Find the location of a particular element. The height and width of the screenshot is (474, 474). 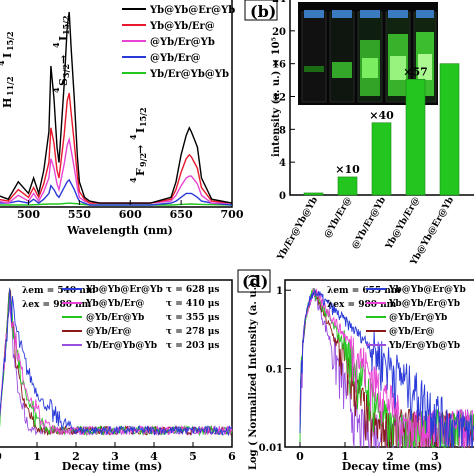

annotation-4s32-sub2: 15/2 is located at coordinates (66, 25).